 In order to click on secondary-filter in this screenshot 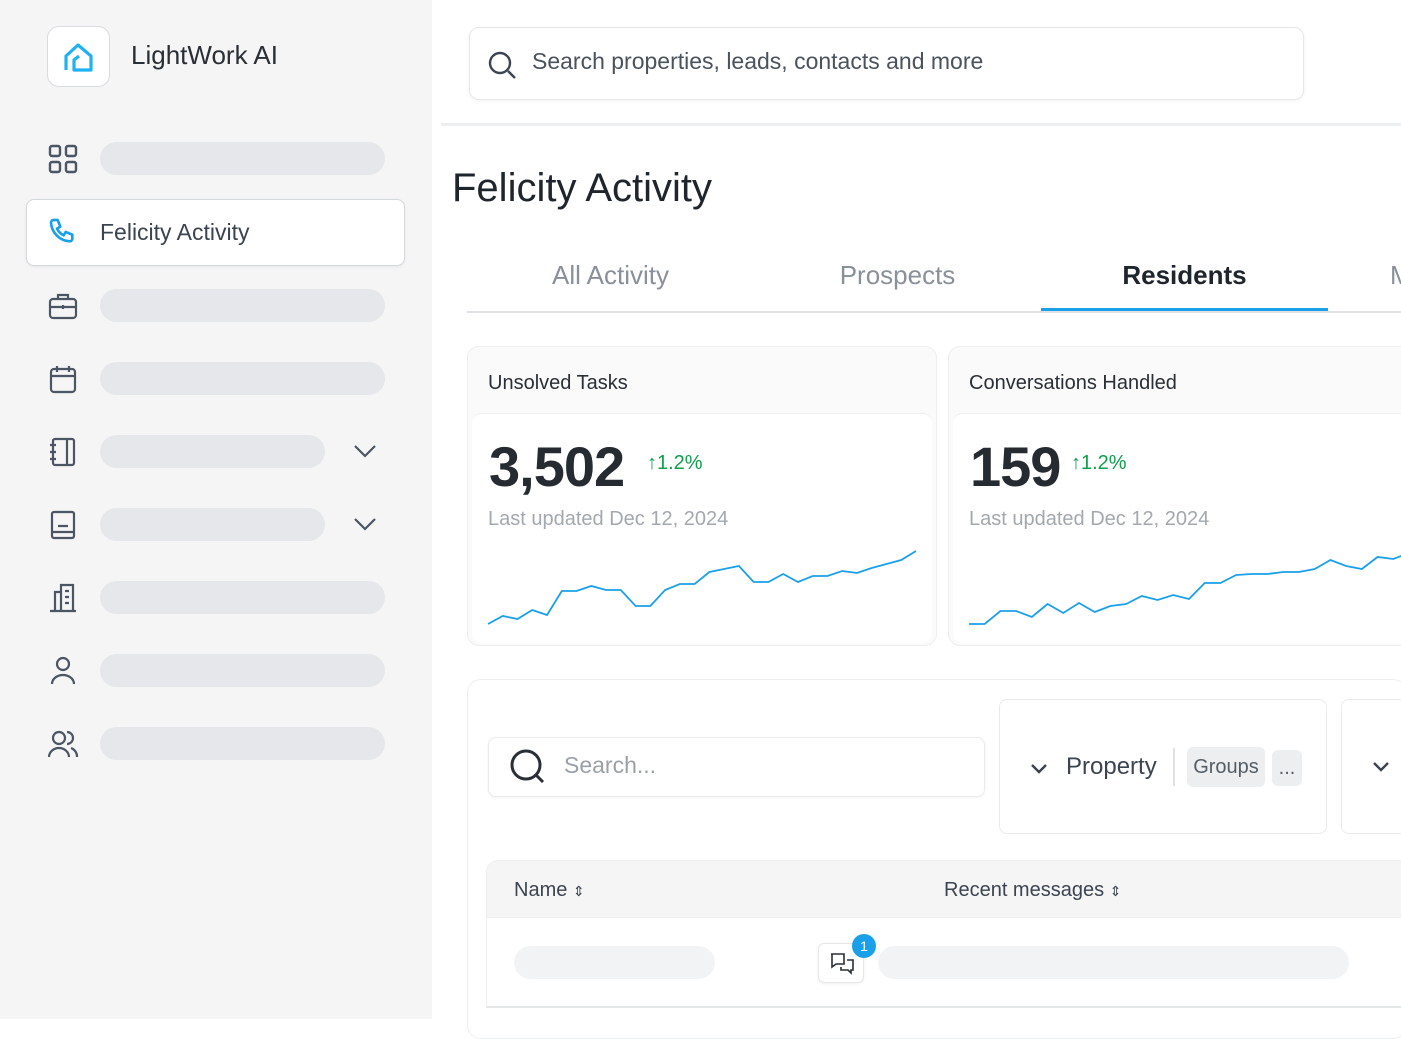, I will do `click(1371, 766)`.